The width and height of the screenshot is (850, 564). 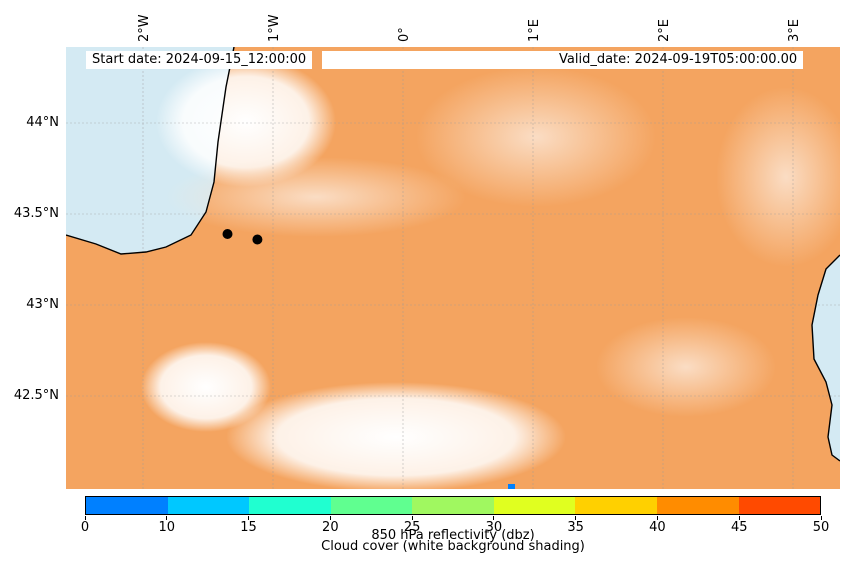 What do you see at coordinates (664, 30) in the screenshot?
I see `lon-label-2e: 2°E` at bounding box center [664, 30].